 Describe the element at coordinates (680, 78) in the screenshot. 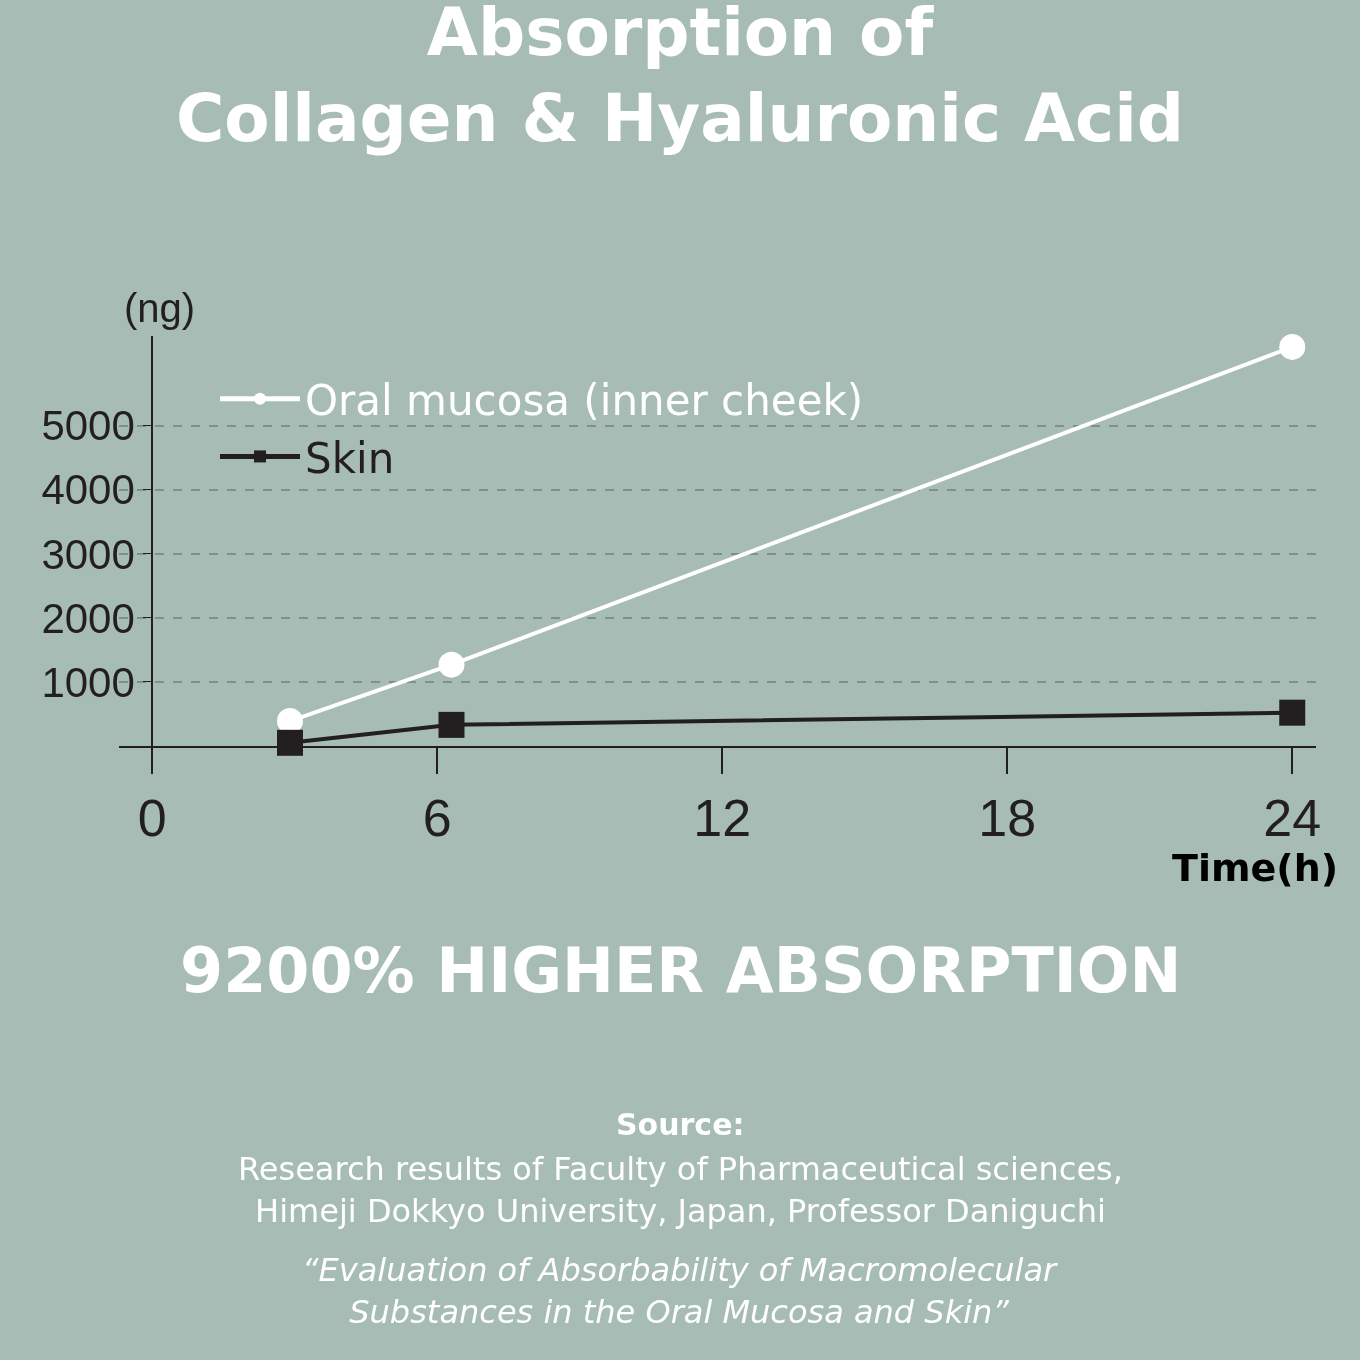

I see `chart-title: Absorption of Collagen & Hyaluronic Acid` at that location.